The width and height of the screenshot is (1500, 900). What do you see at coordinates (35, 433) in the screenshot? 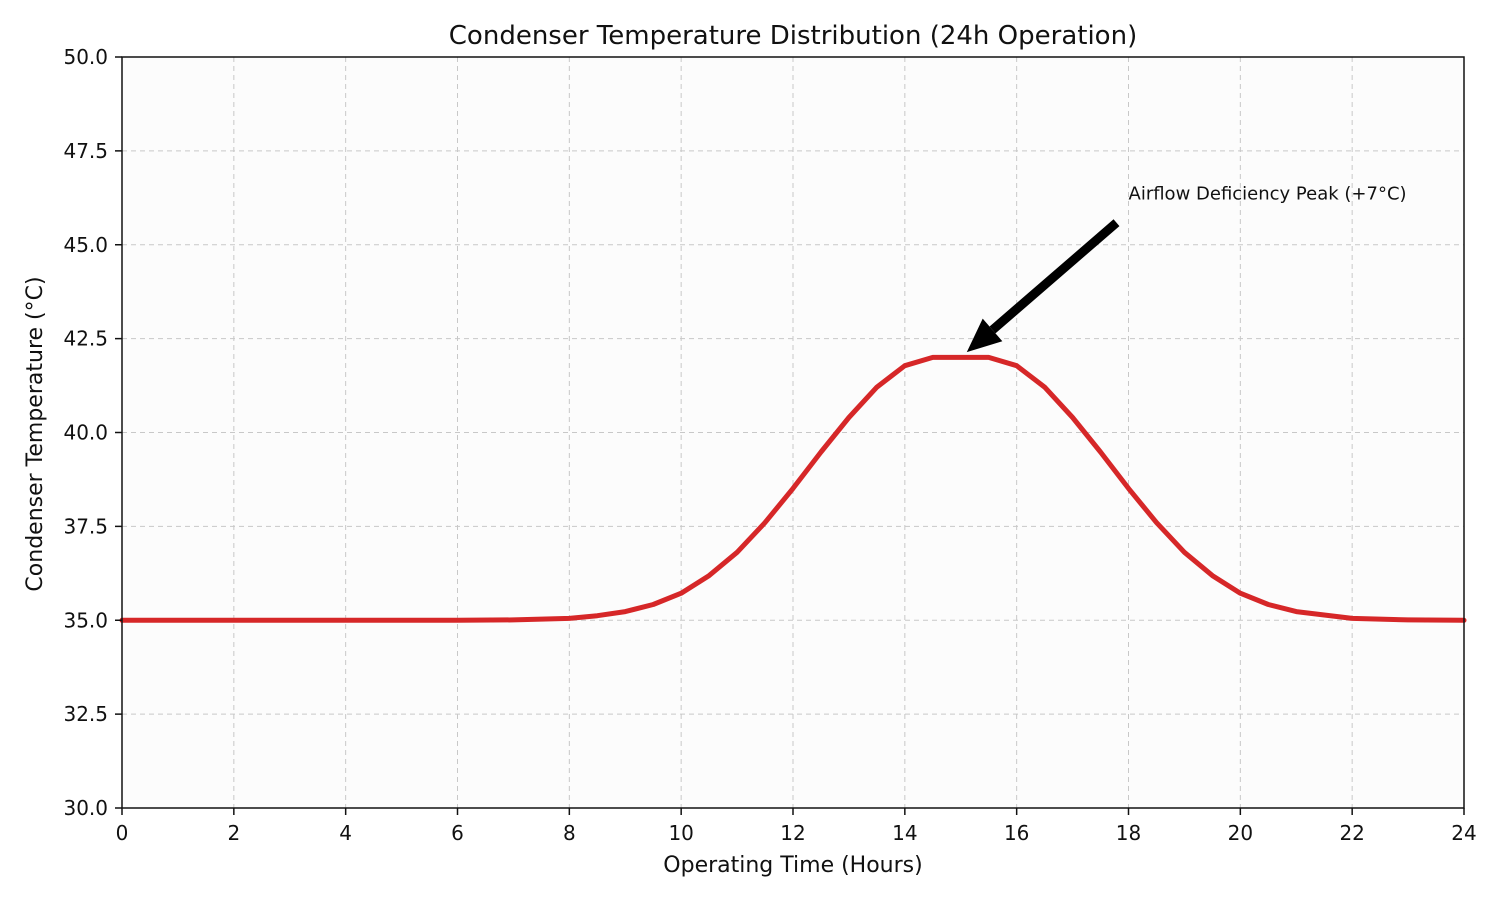
I see `y-axis-label: Condenser Temperature (°C)` at bounding box center [35, 433].